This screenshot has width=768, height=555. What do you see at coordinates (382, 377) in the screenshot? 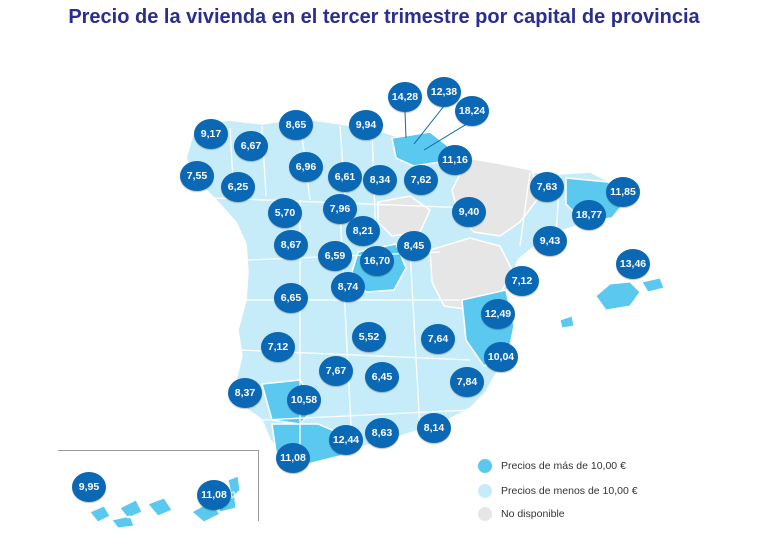
I see `price-bubble: 6,45` at bounding box center [382, 377].